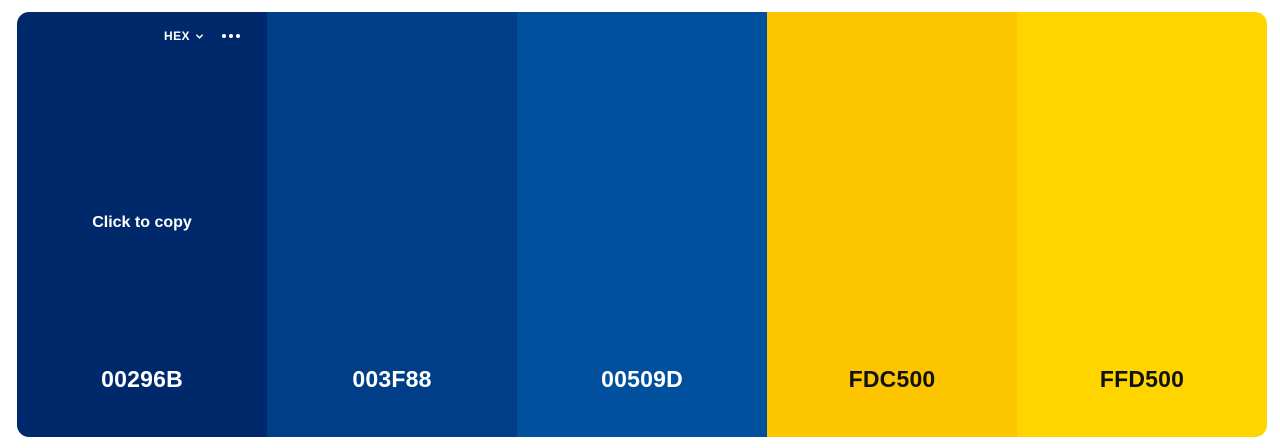 This screenshot has width=1280, height=448. Describe the element at coordinates (199, 36) in the screenshot. I see `chevron-down-icon` at that location.